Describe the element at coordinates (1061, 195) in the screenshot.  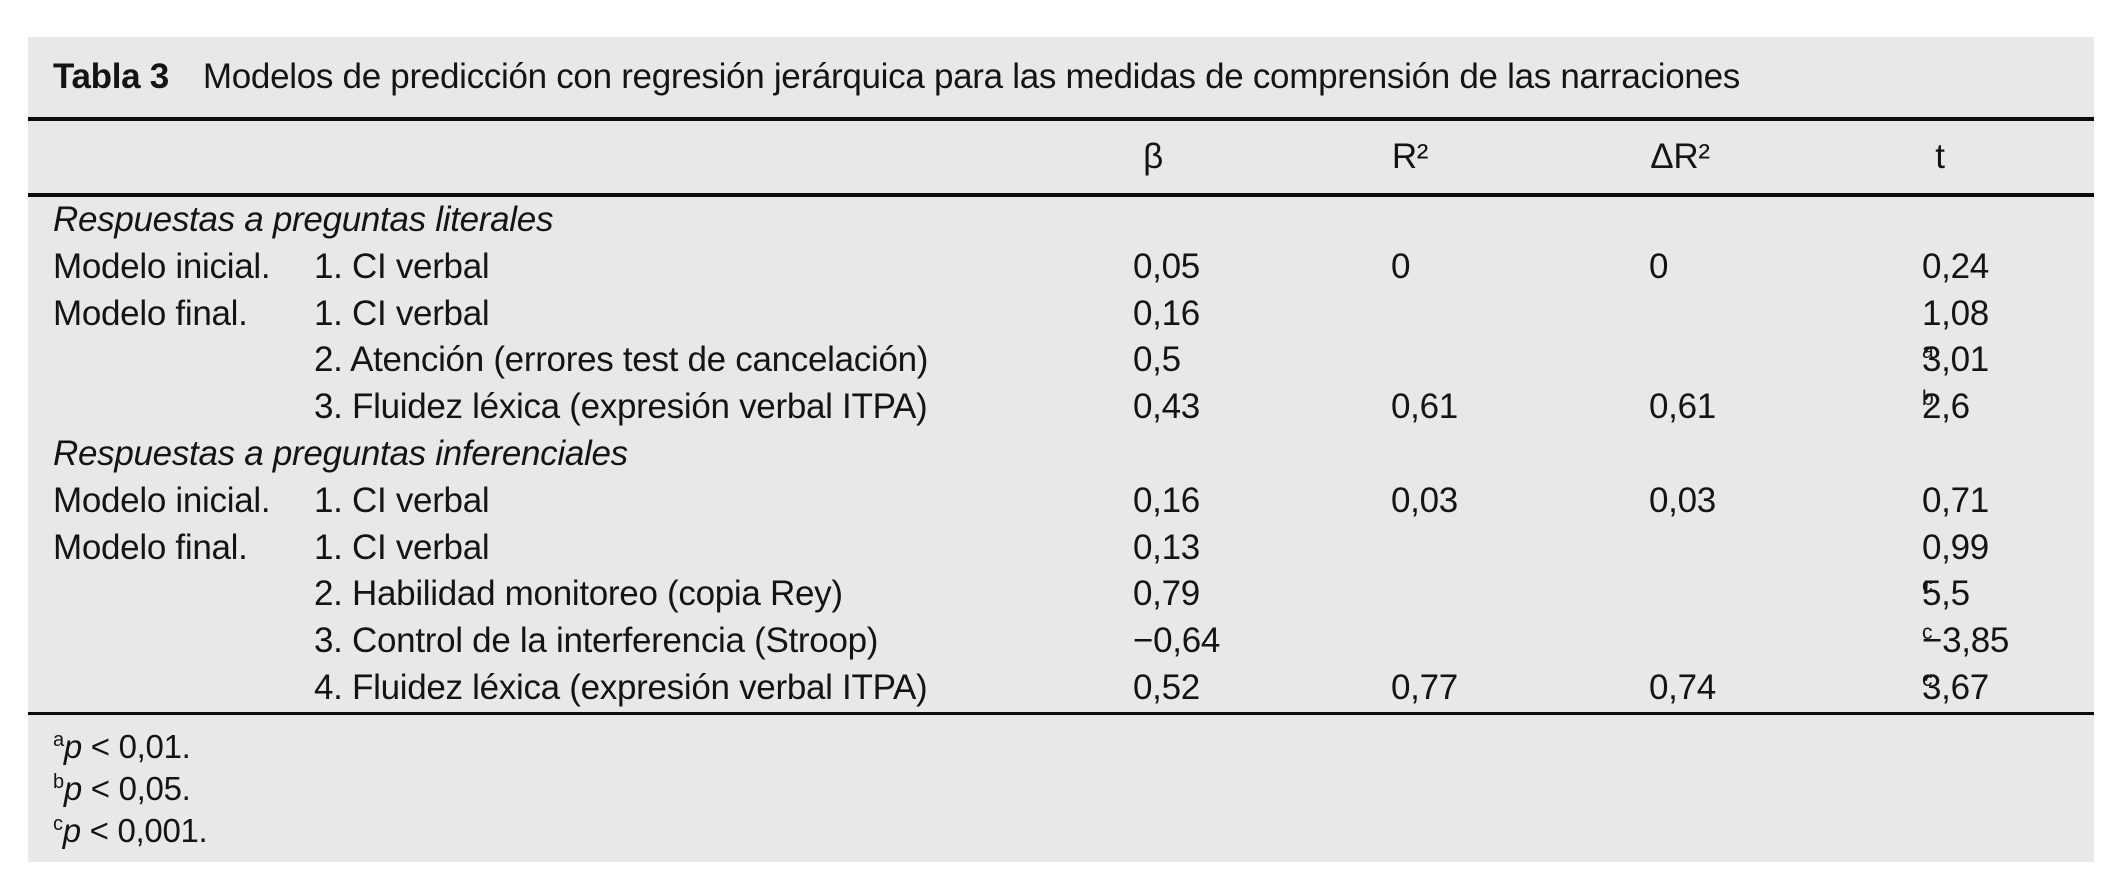
I see `divider-header` at that location.